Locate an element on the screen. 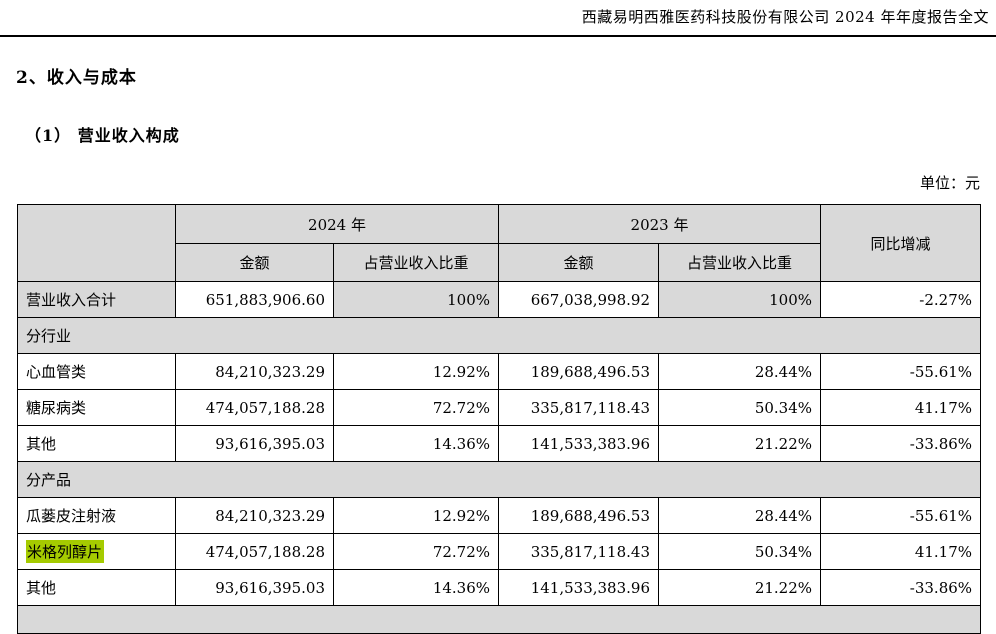 The width and height of the screenshot is (996, 634). highlighted-text: 米格列醇片 is located at coordinates (65, 551).